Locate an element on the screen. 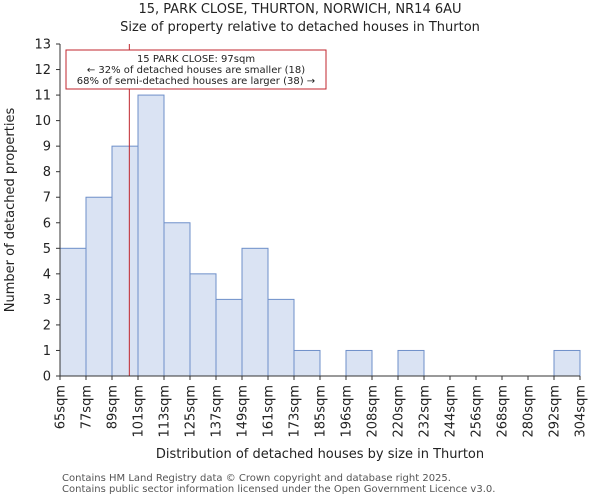 The image size is (600, 500). bar-65sqm is located at coordinates (73, 312).